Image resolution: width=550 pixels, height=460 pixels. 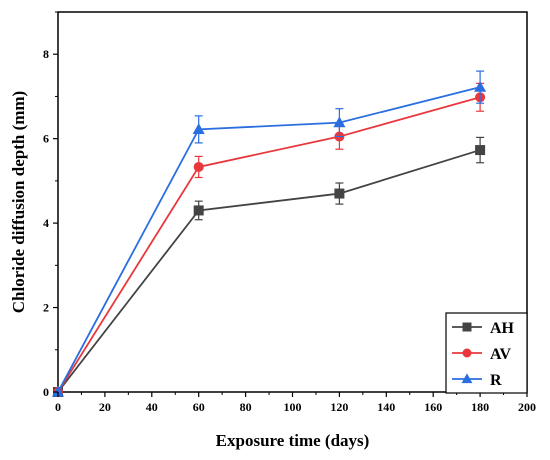 I want to click on x-tick-label-1: 20, so click(x=105, y=407).